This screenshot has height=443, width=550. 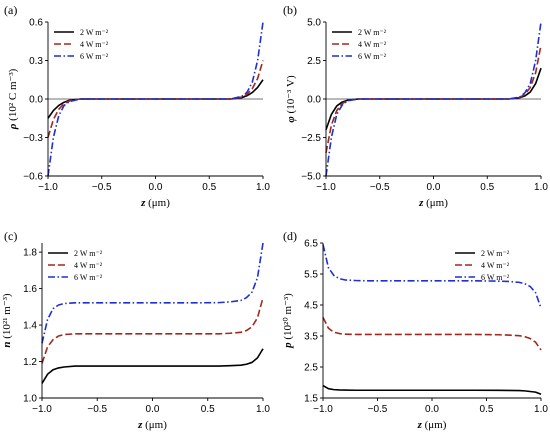 What do you see at coordinates (10, 10) in the screenshot?
I see `panel-label: (a)` at bounding box center [10, 10].